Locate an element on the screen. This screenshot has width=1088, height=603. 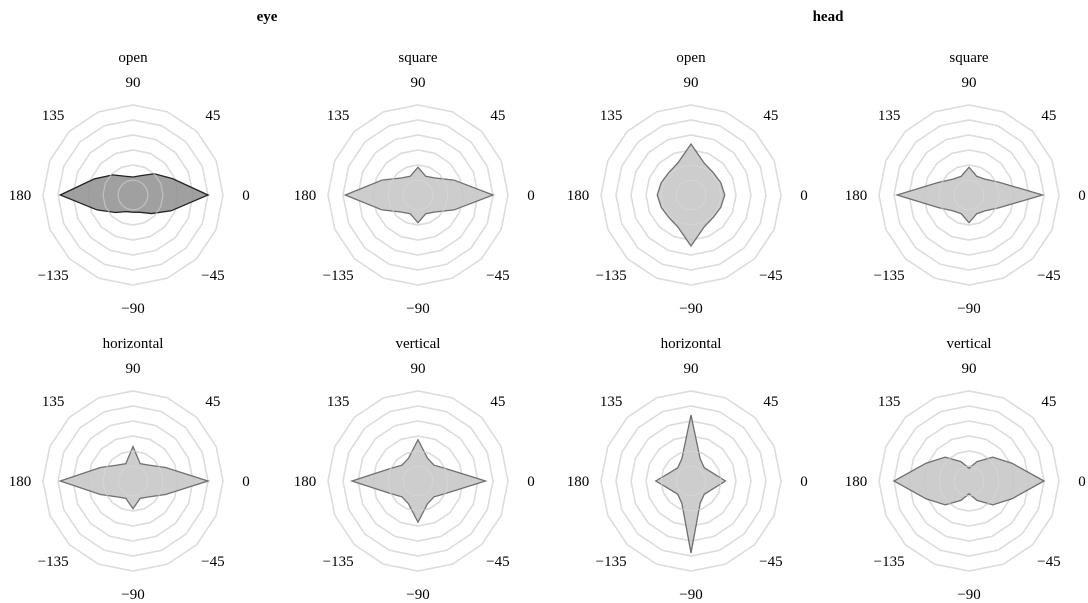
radar-panel-eye-square: square 0 45 90 135 180 −135 −90 −45 is located at coordinates (414, 183).